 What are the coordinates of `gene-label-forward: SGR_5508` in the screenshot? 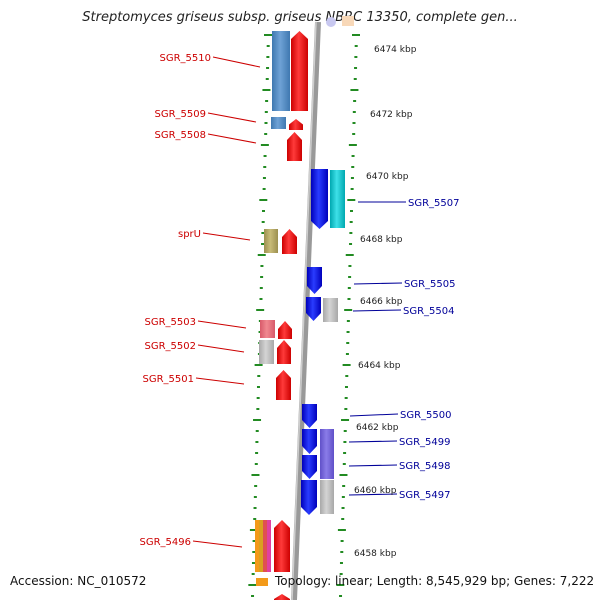 It's located at (181, 135).